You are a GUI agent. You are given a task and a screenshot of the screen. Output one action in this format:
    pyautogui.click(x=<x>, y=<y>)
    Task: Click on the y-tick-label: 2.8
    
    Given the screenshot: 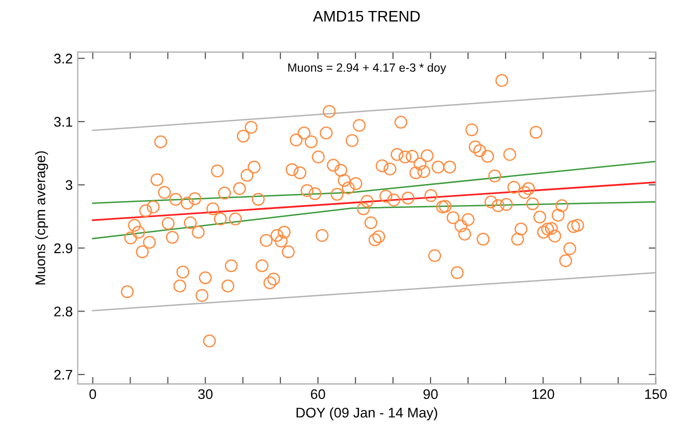 What is the action you would take?
    pyautogui.click(x=63, y=311)
    